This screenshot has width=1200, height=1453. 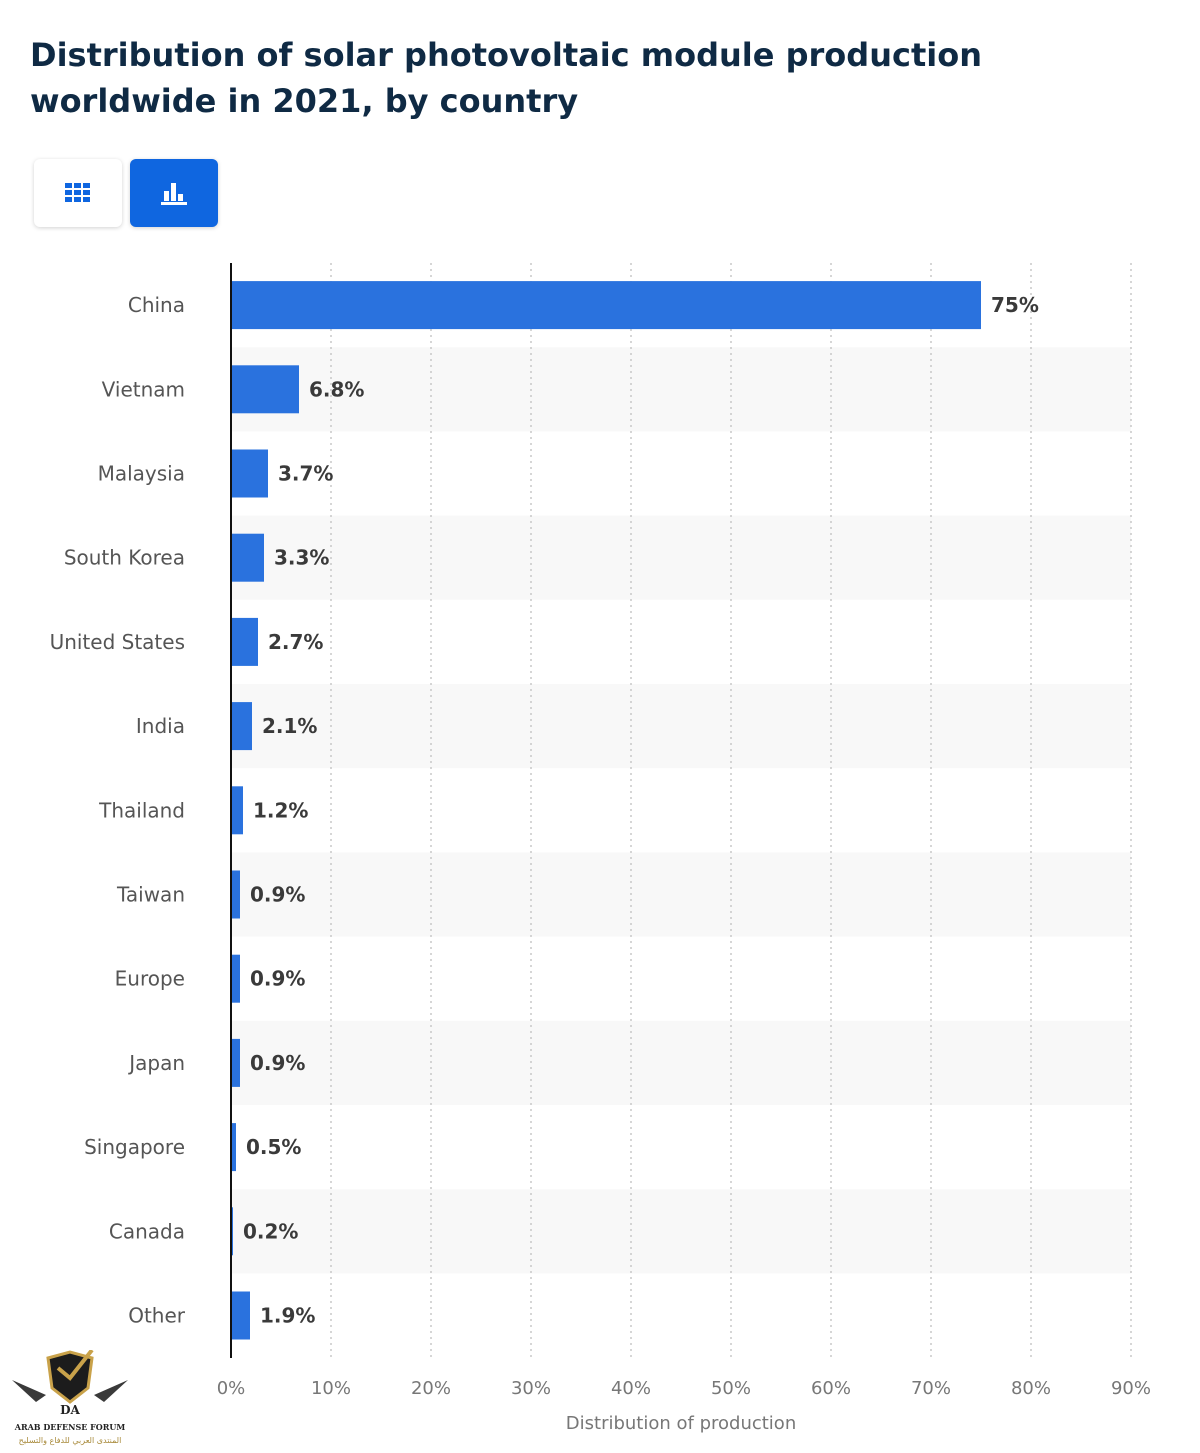 I want to click on category-label: Japan, so click(x=156, y=1063).